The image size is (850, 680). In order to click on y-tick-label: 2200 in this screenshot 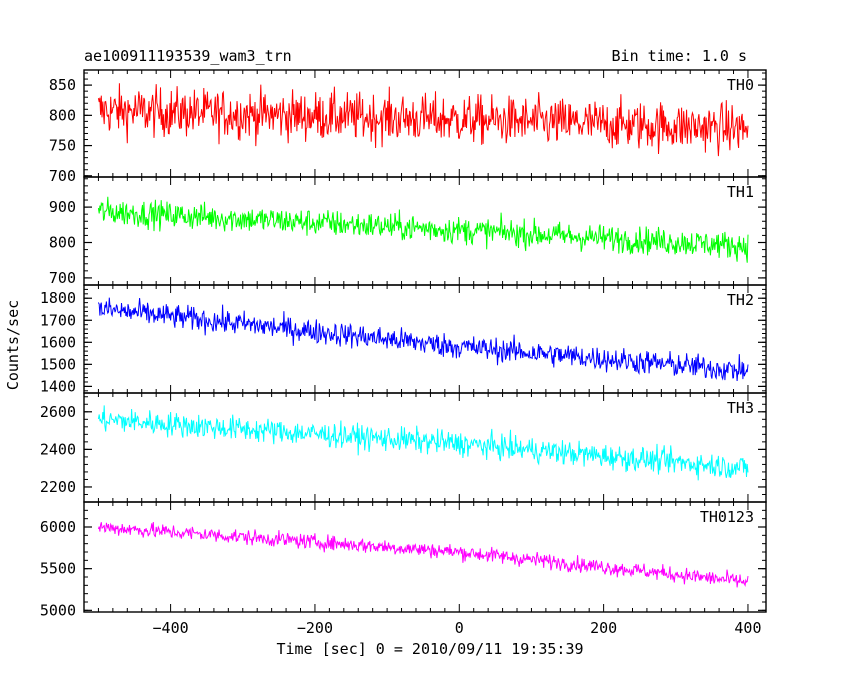, I will do `click(58, 487)`.